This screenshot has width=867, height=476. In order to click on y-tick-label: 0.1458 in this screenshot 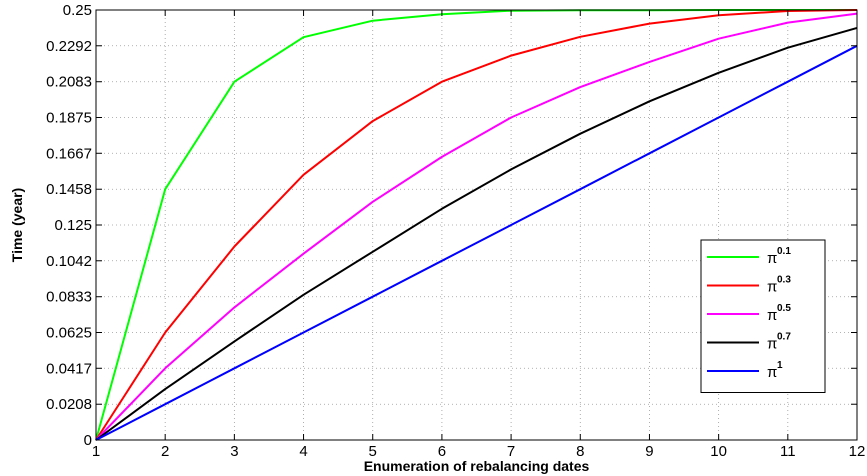, I will do `click(69, 189)`.